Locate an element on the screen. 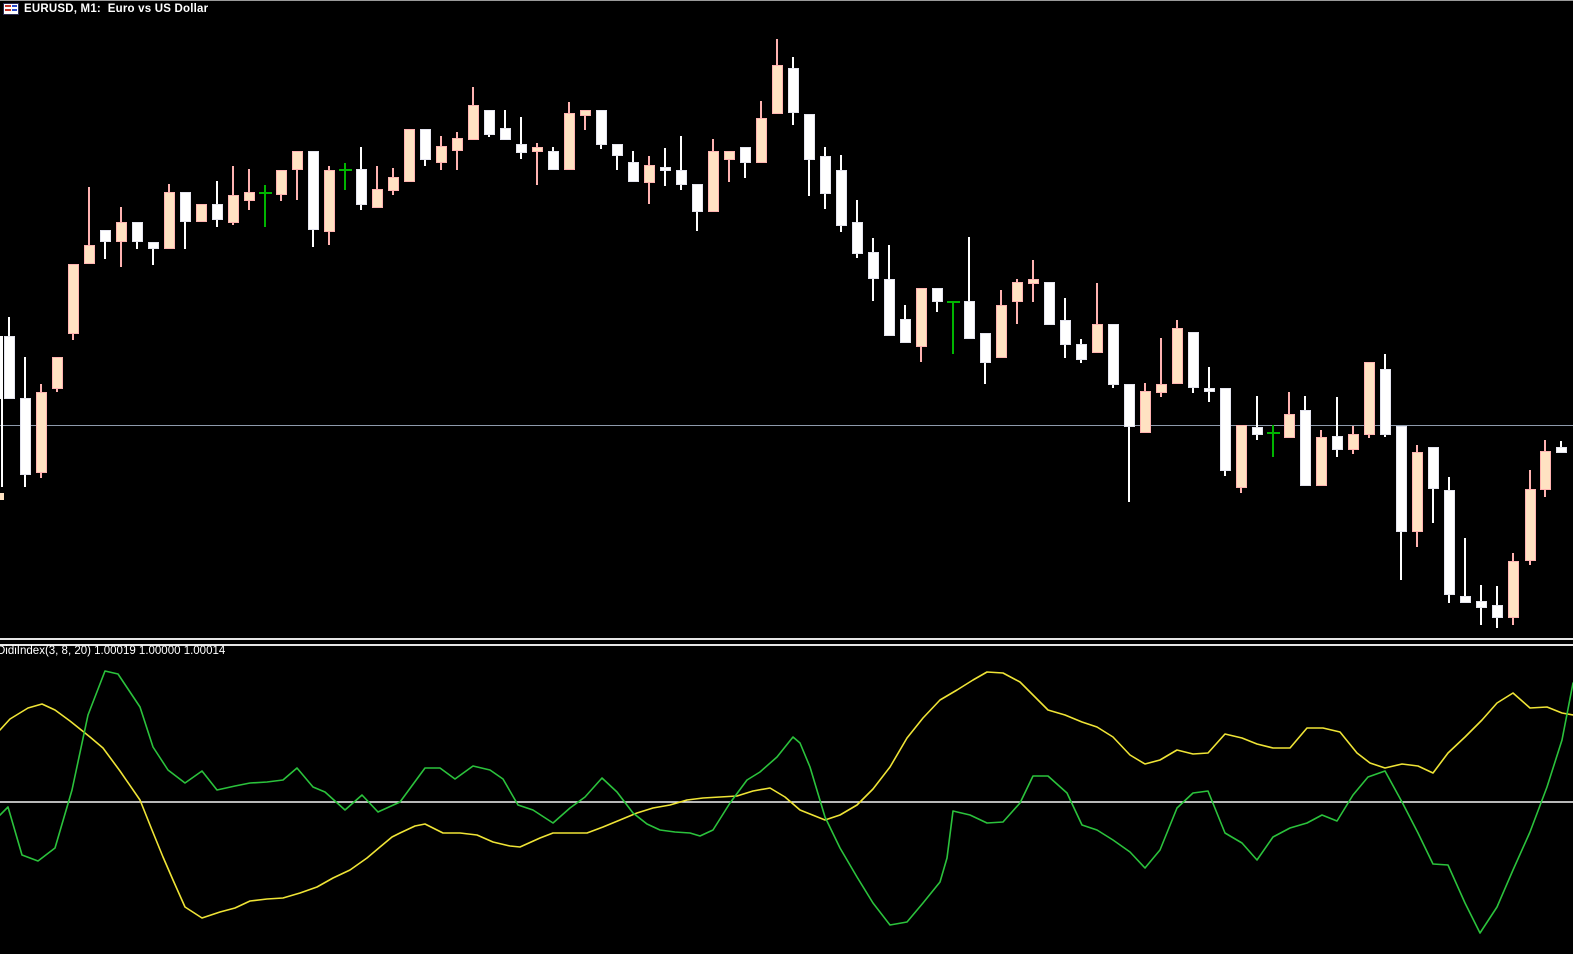 The height and width of the screenshot is (954, 1573). panel-separator-bottom is located at coordinates (786, 645).